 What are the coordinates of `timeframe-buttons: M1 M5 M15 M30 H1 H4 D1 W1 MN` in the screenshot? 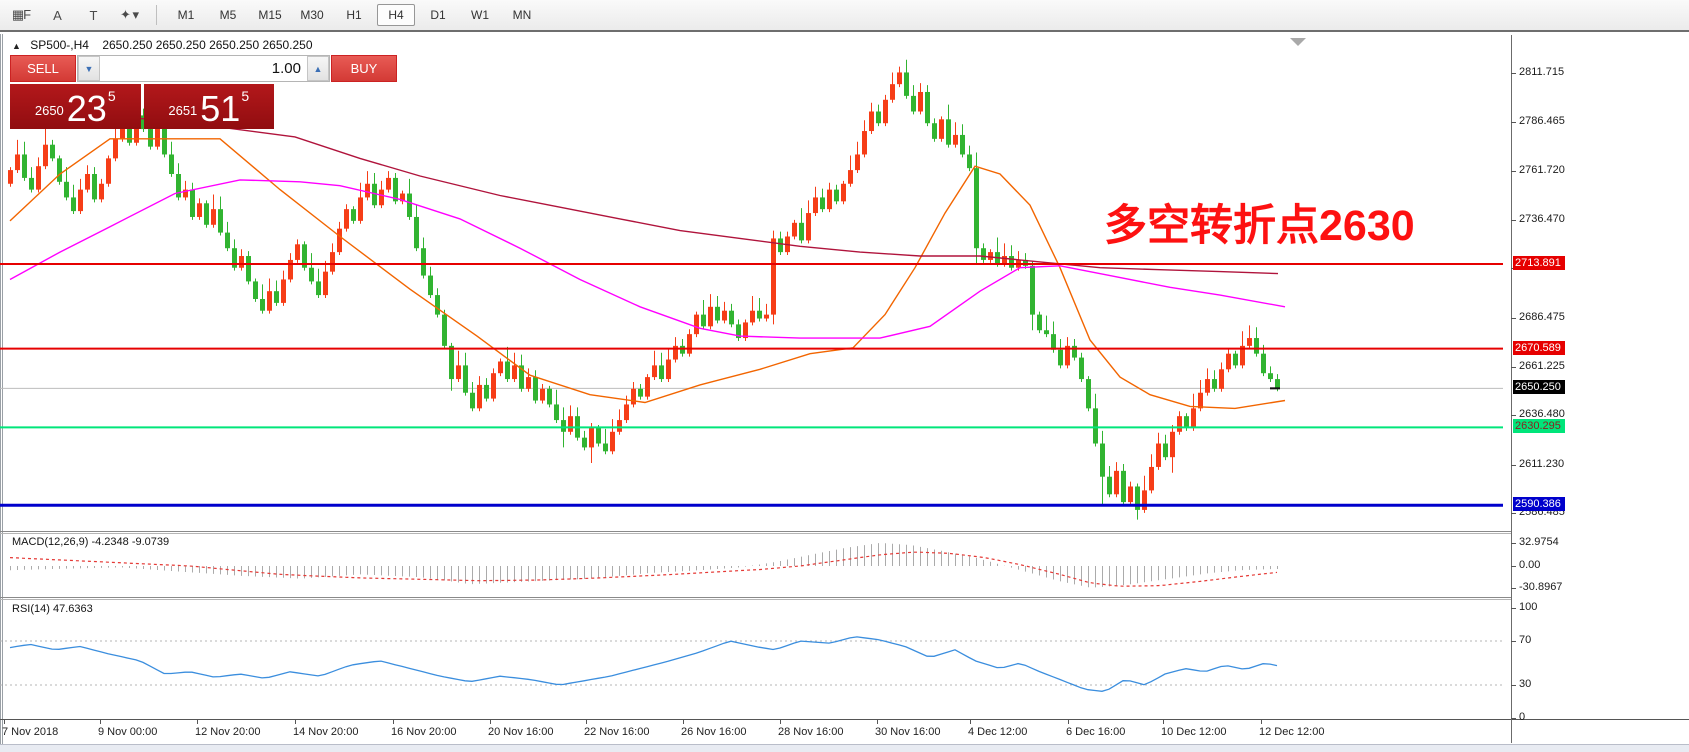 It's located at (356, 15).